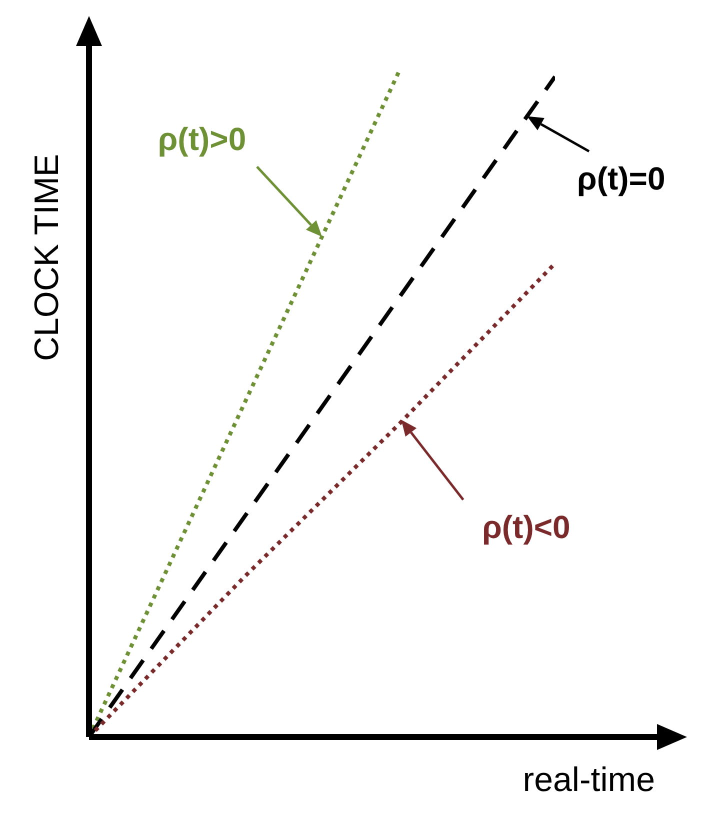  I want to click on y-axis-title: CLOCK TIME, so click(47, 258).